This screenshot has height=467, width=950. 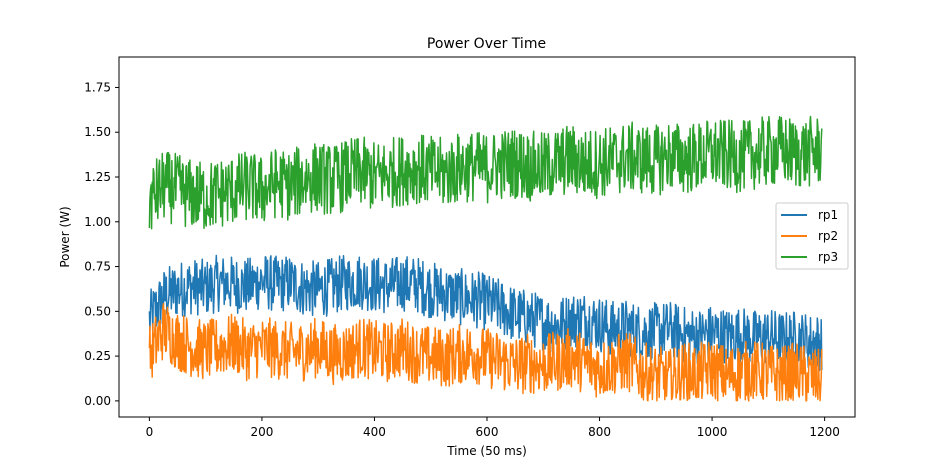 I want to click on legend-label-rp2: rp2, so click(x=828, y=236).